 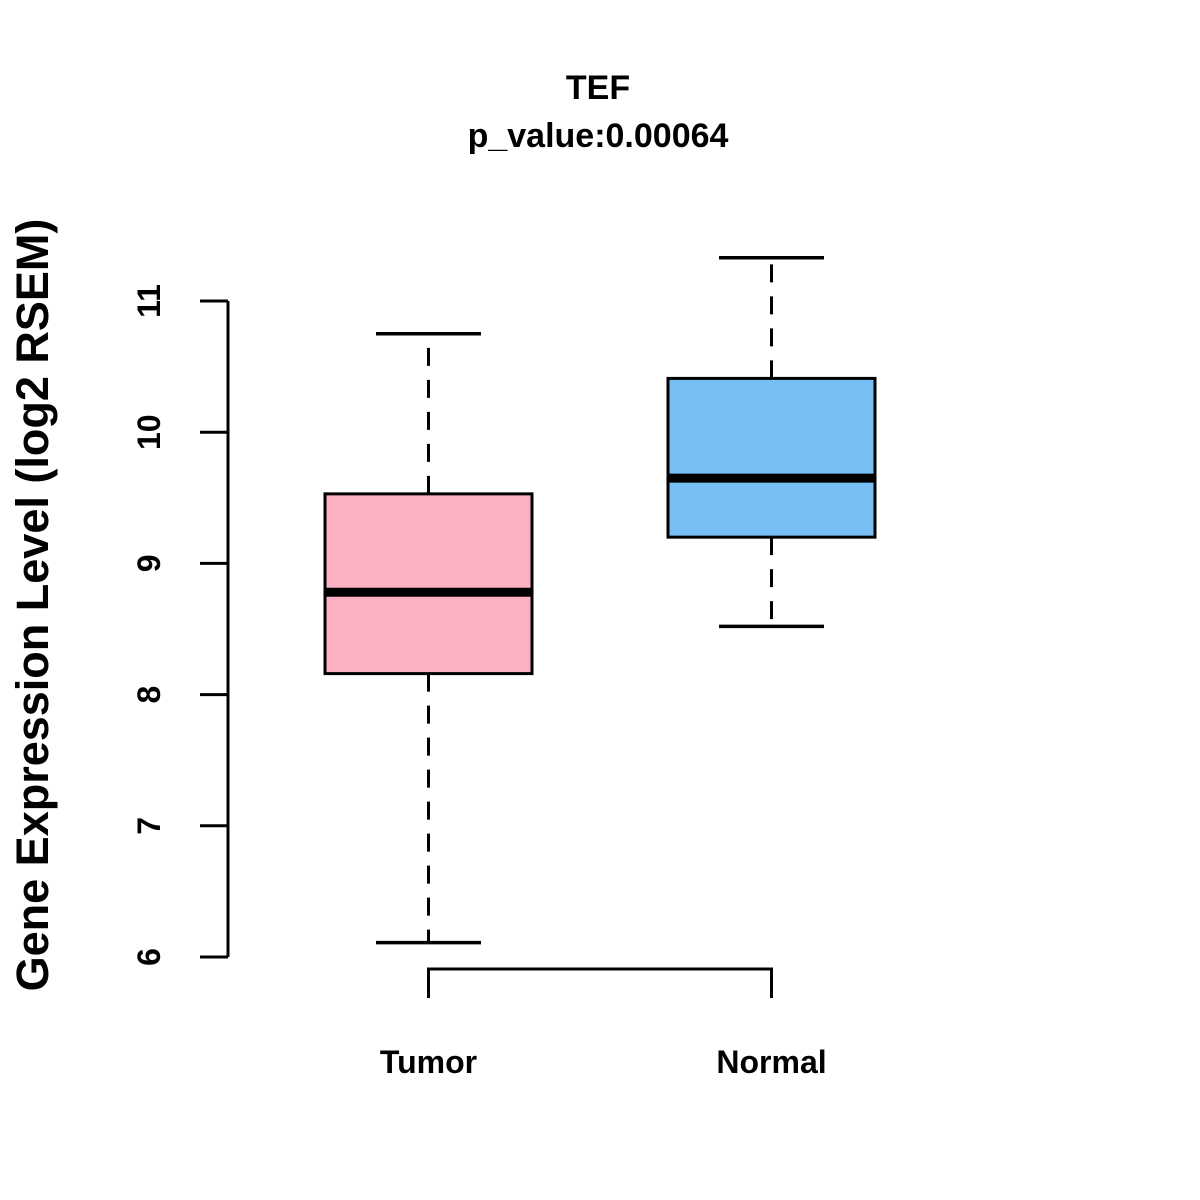 What do you see at coordinates (149, 301) in the screenshot?
I see `y-axis-tick-label: 11` at bounding box center [149, 301].